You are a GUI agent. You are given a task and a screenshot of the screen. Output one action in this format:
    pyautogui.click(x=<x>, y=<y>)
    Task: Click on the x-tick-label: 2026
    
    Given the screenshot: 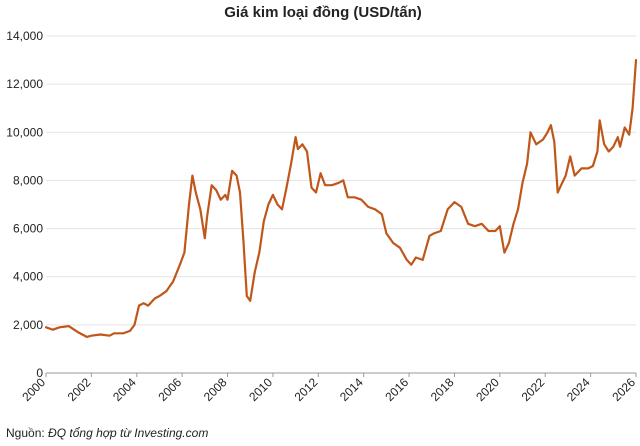 What is the action you would take?
    pyautogui.click(x=623, y=389)
    